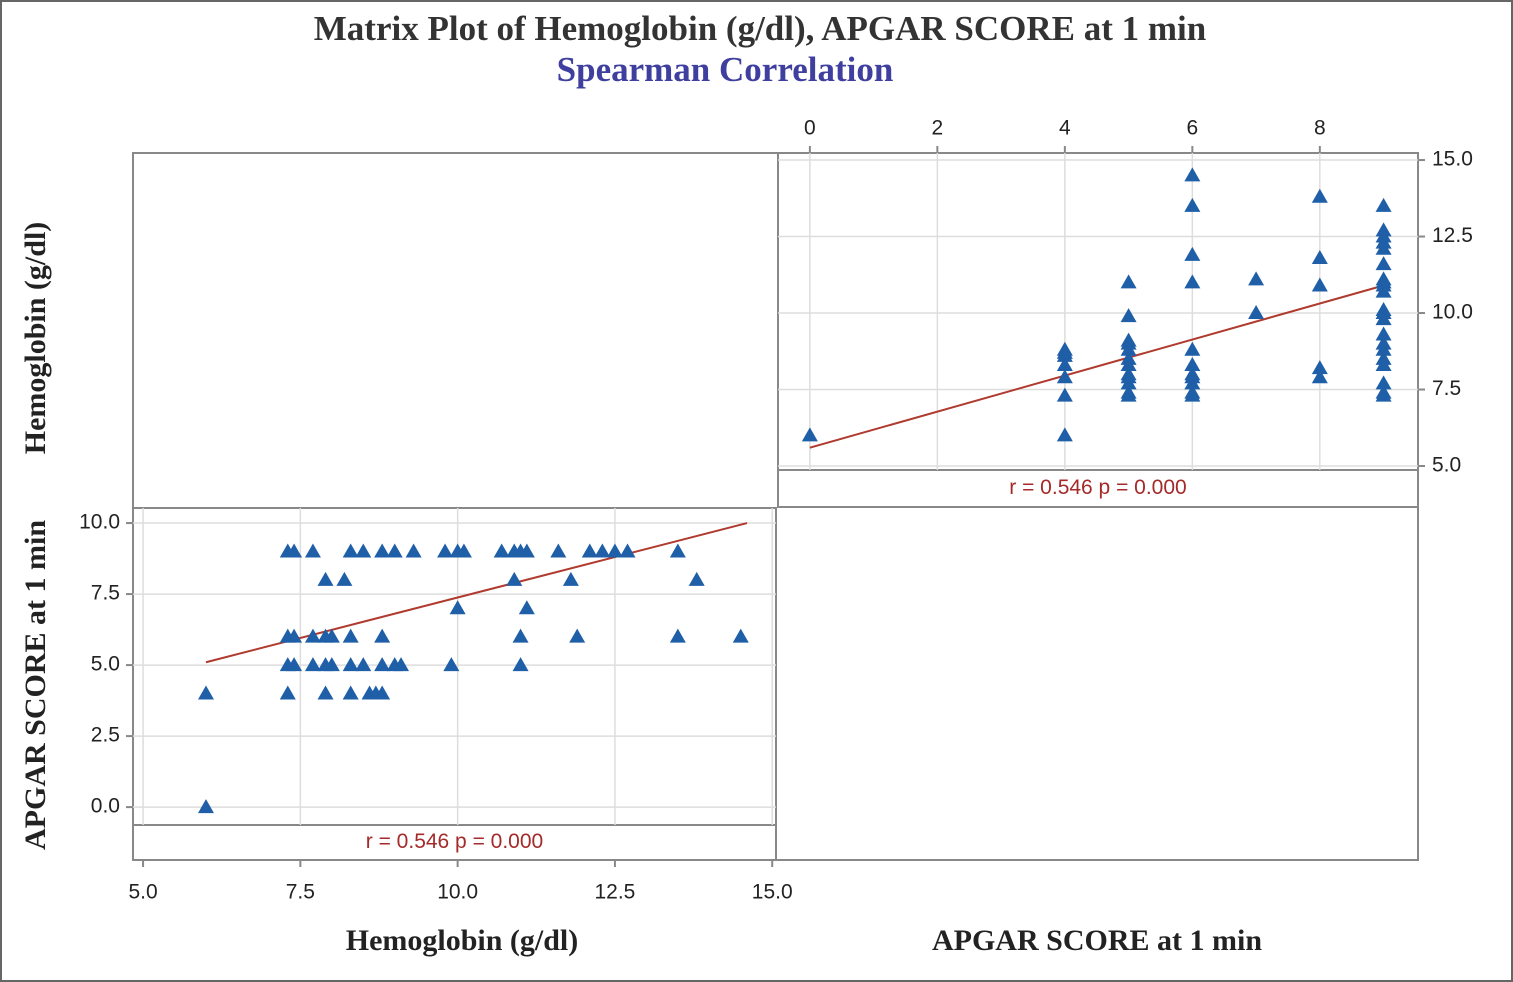  Describe the element at coordinates (105, 806) in the screenshot. I see `y-tick-label: 0.0` at that location.